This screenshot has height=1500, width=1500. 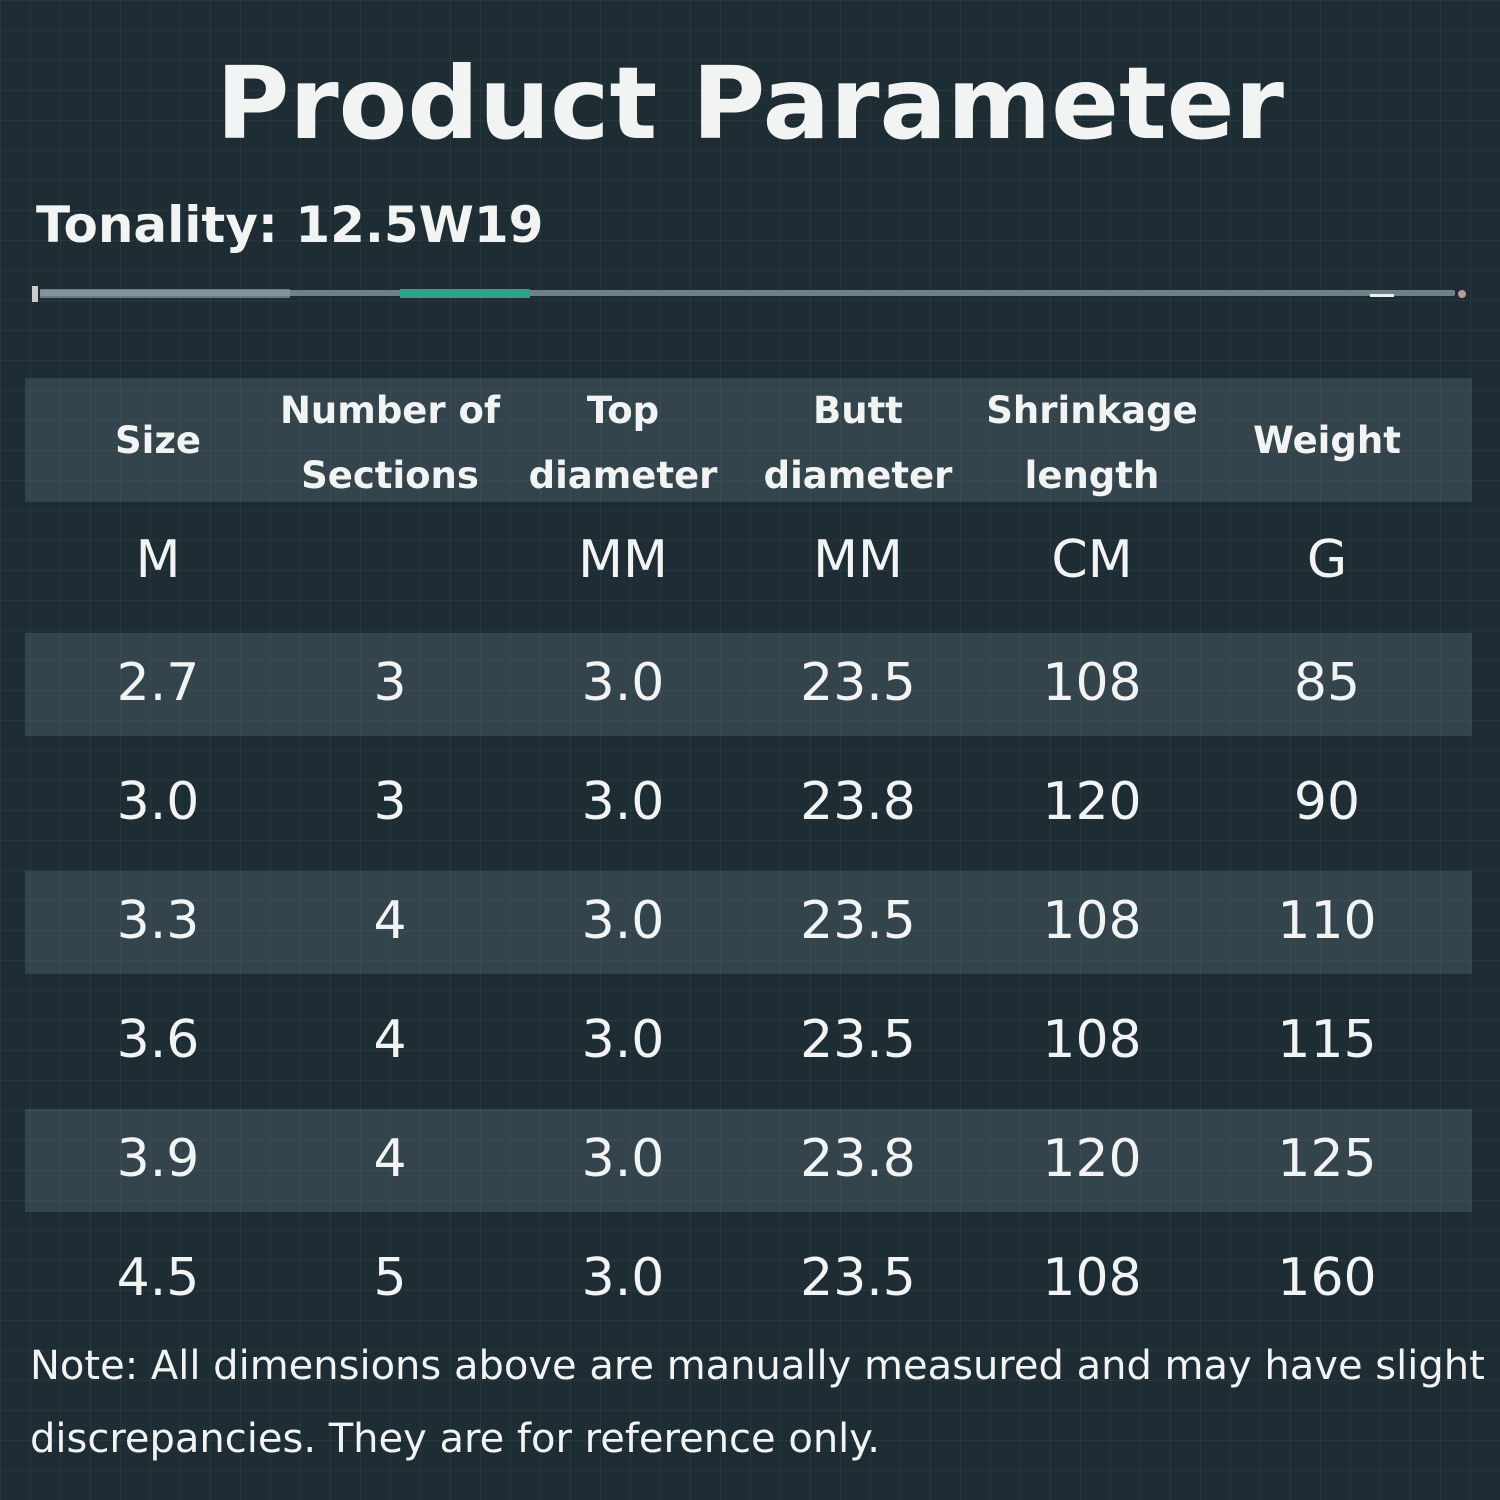 What do you see at coordinates (158, 683) in the screenshot?
I see `value-cell: 2.7` at bounding box center [158, 683].